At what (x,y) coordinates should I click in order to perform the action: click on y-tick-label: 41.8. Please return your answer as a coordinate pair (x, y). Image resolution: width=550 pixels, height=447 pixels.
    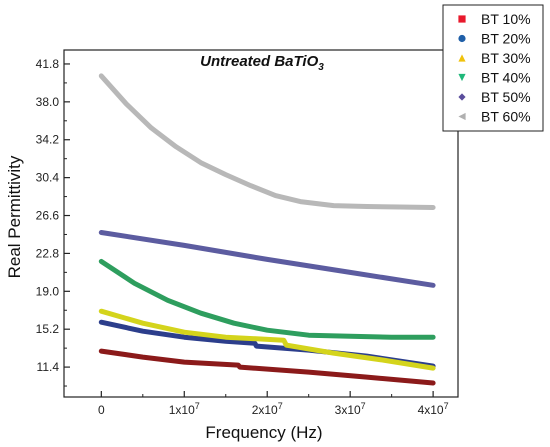
    Looking at the image, I should click on (48, 64).